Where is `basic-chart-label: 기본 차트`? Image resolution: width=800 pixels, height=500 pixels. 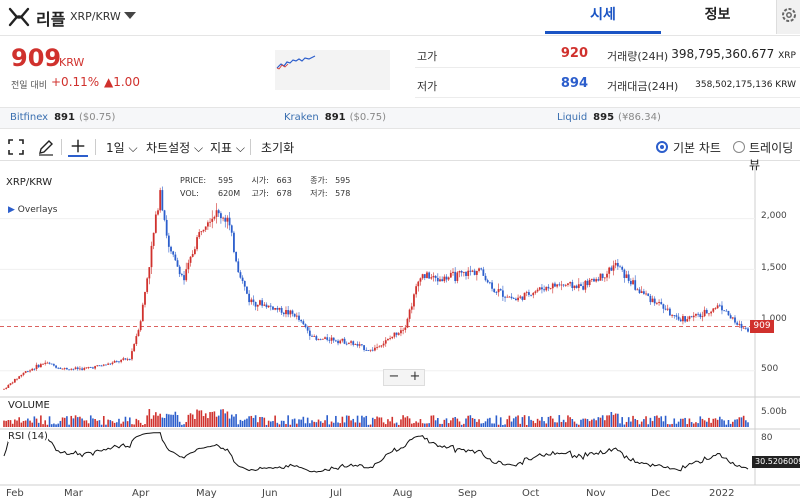 basic-chart-label: 기본 차트 is located at coordinates (697, 148).